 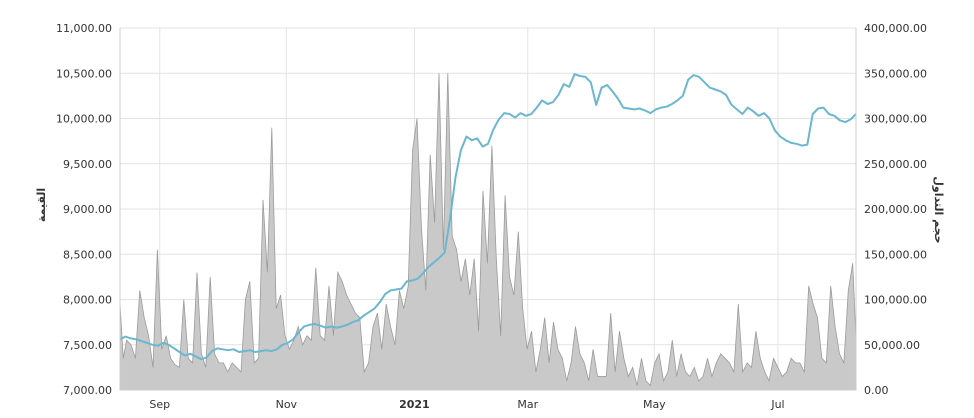 I want to click on y-right-tick-label: 100,000.00, so click(x=895, y=300).